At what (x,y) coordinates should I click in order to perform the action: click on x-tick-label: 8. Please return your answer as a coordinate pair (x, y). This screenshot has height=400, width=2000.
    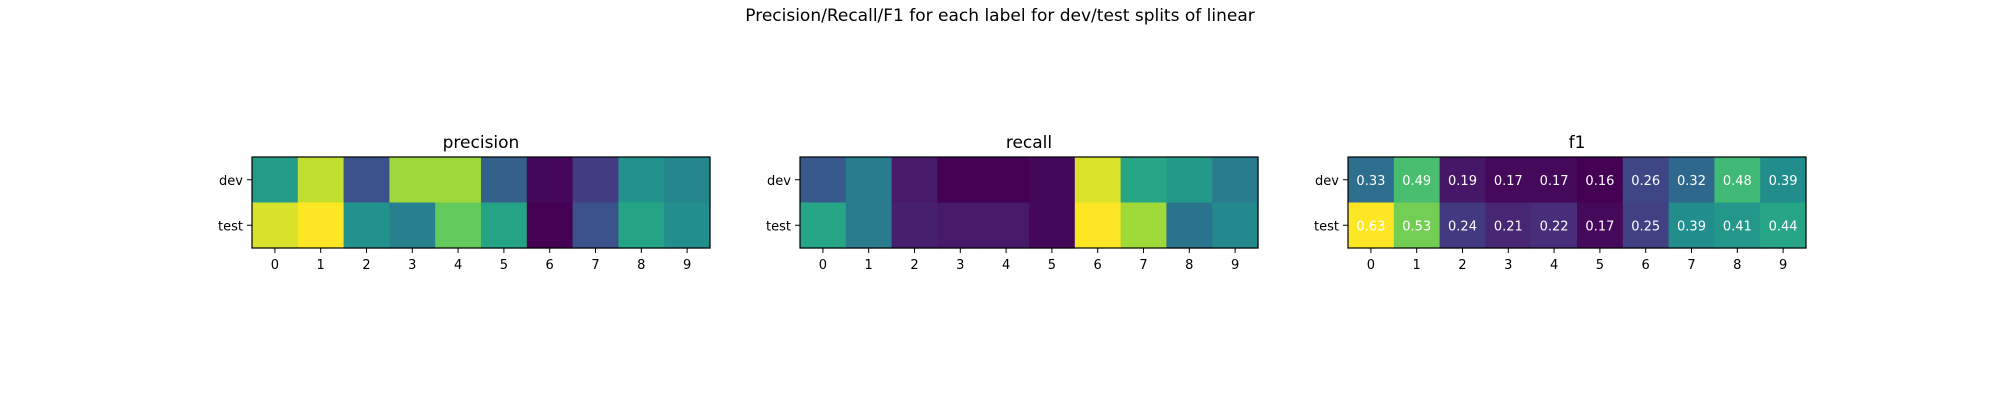
    Looking at the image, I should click on (1189, 265).